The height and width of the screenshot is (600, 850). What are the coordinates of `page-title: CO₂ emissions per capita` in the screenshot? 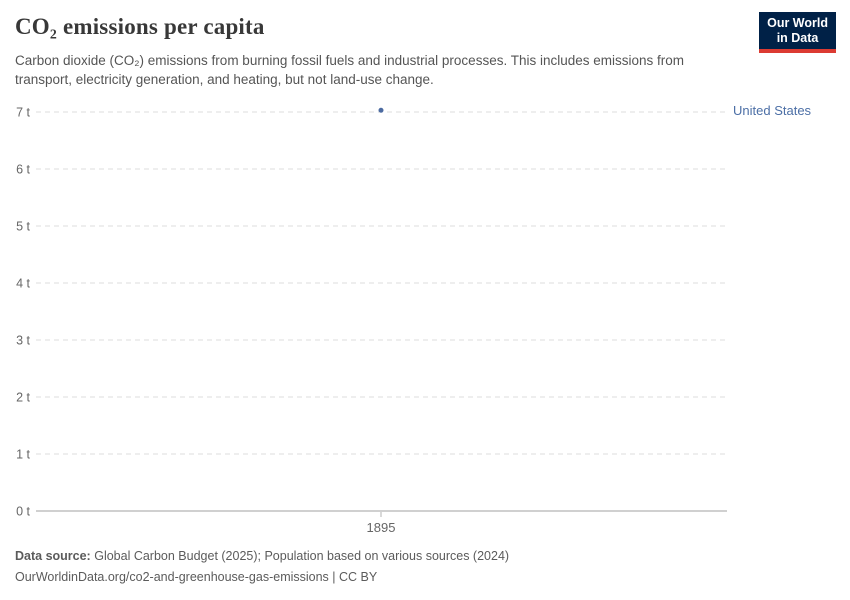 It's located at (140, 26).